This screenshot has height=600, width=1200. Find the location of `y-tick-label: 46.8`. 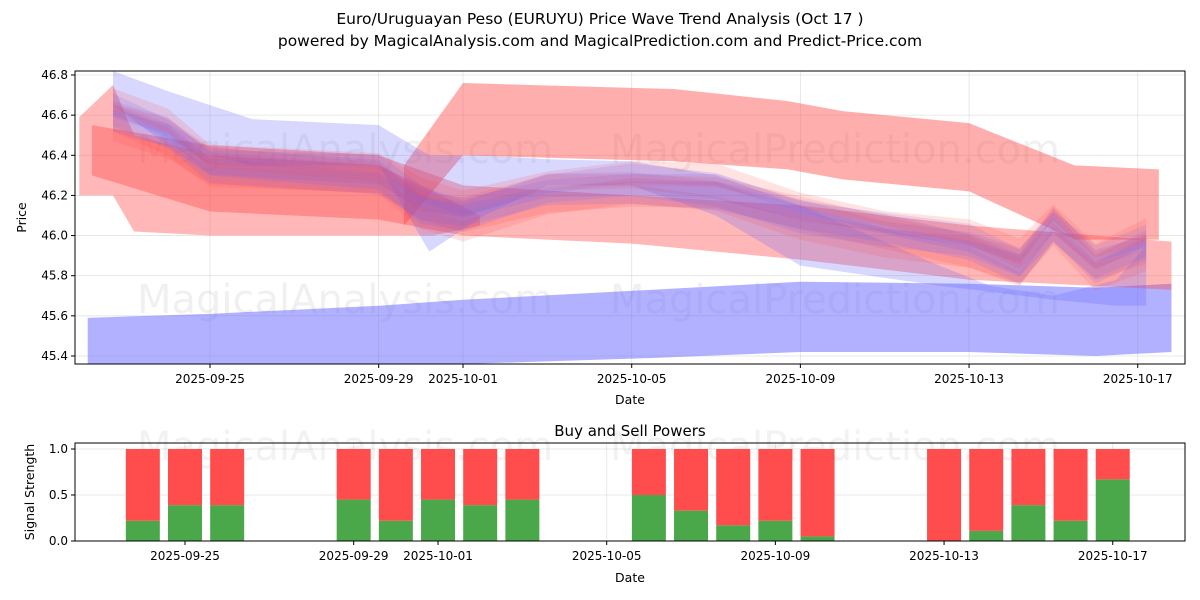

y-tick-label: 46.8 is located at coordinates (54, 75).